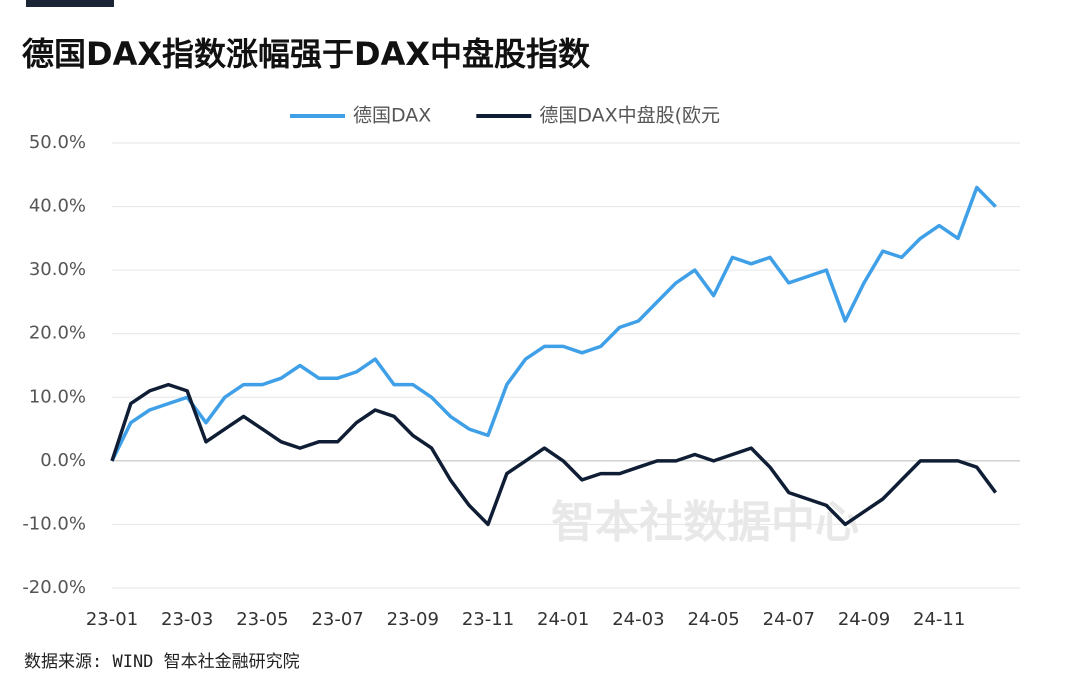 The image size is (1080, 689). Describe the element at coordinates (54, 587) in the screenshot. I see `y-tick-label: -20.0%` at that location.